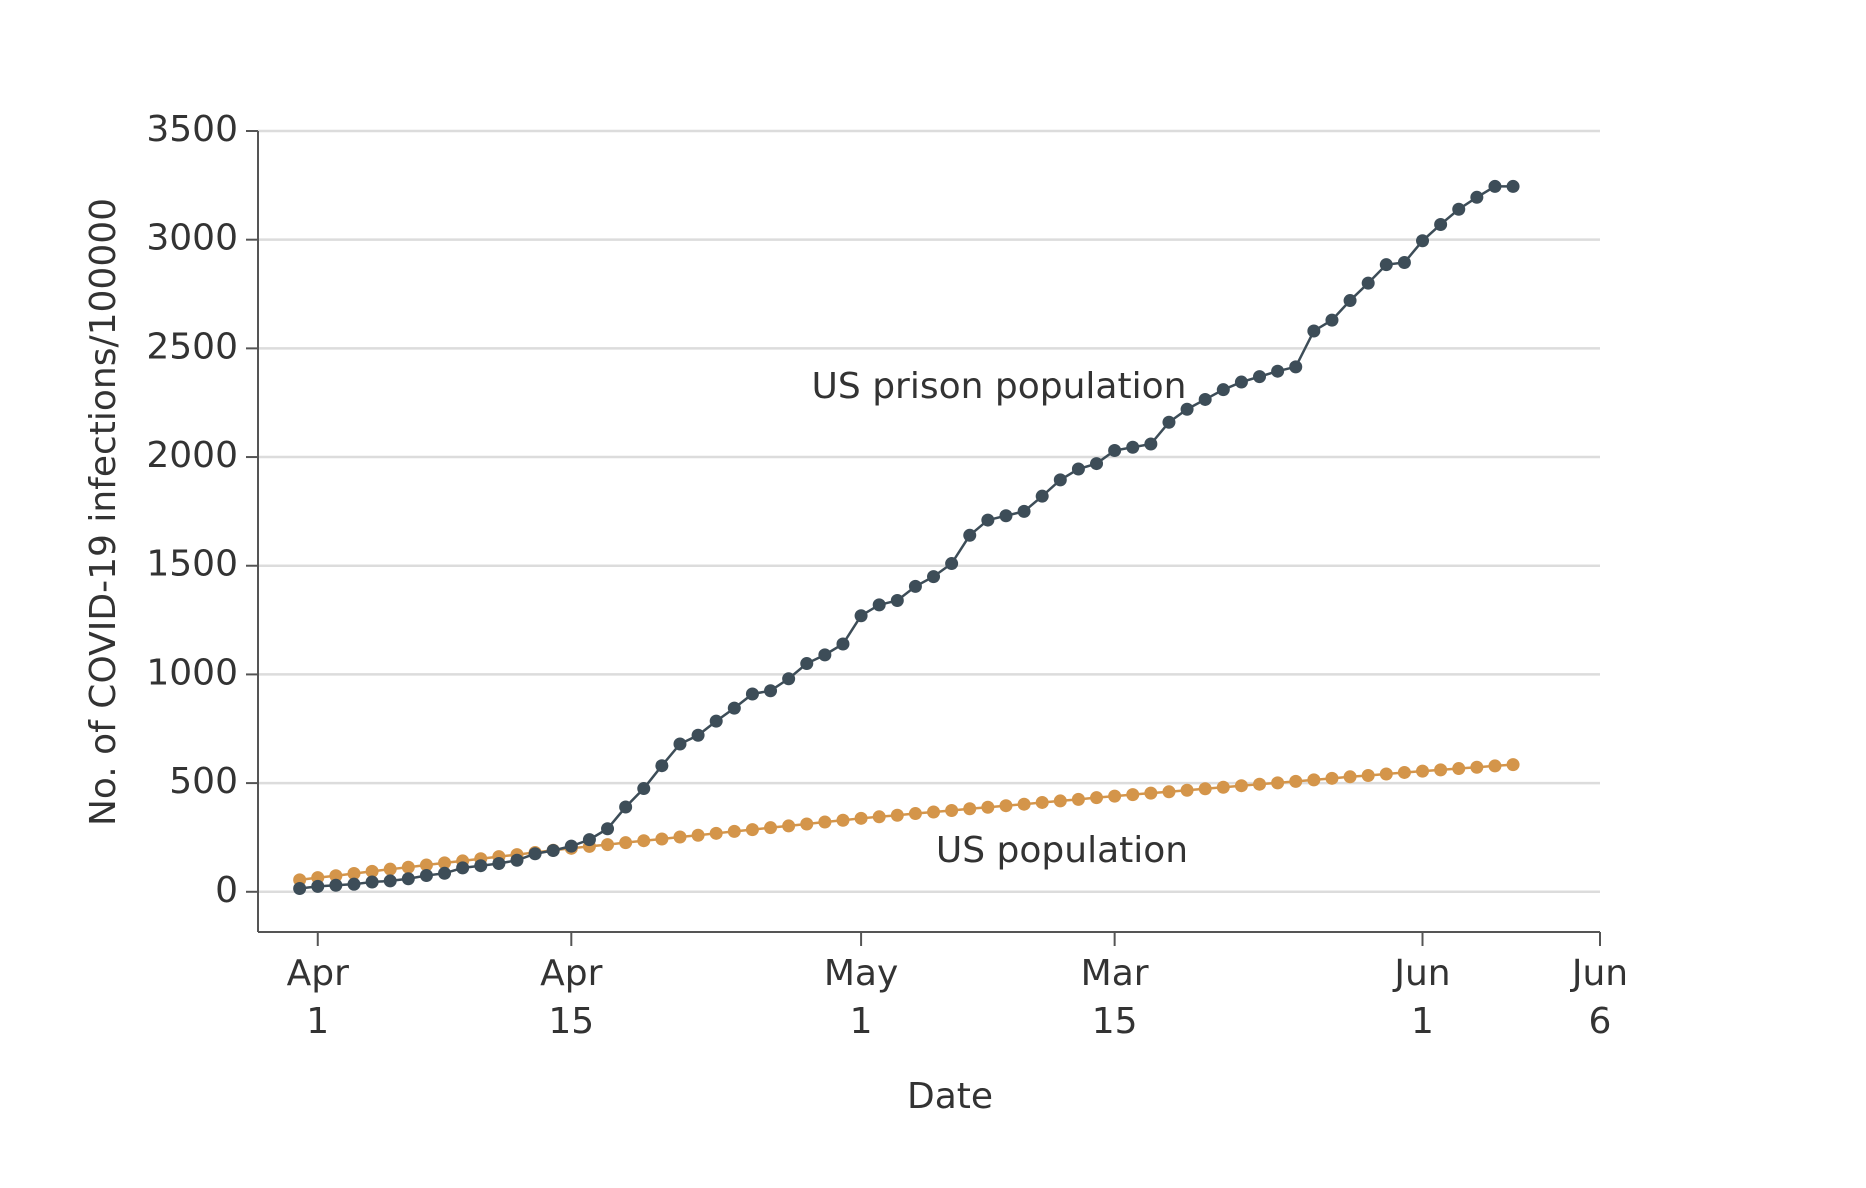  I want to click on y-axis-label: No. of COVID-19 infections/100000, so click(103, 512).